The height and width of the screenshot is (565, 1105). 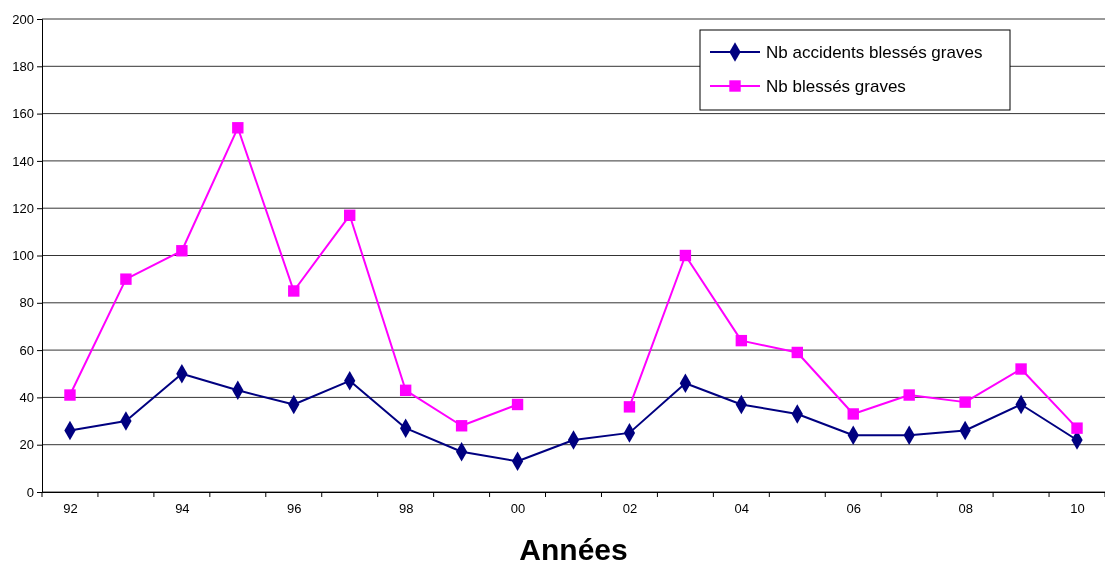 I want to click on y-tick-label: 140, so click(x=23, y=161).